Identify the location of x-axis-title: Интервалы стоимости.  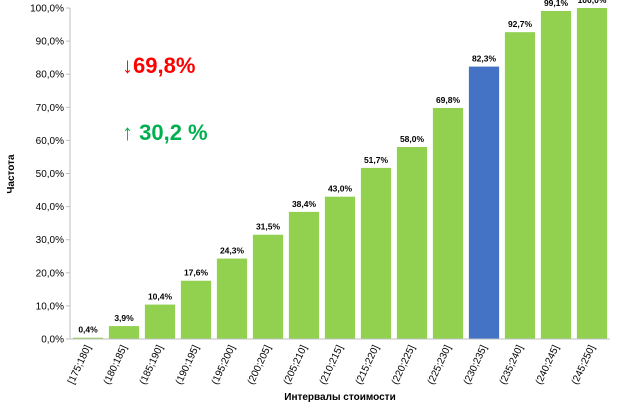
(339, 397).